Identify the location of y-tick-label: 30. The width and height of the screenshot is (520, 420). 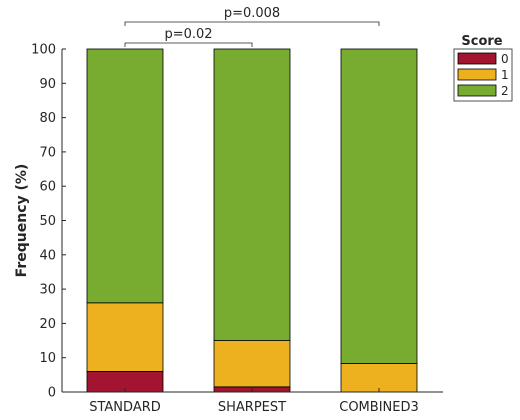
(47, 290).